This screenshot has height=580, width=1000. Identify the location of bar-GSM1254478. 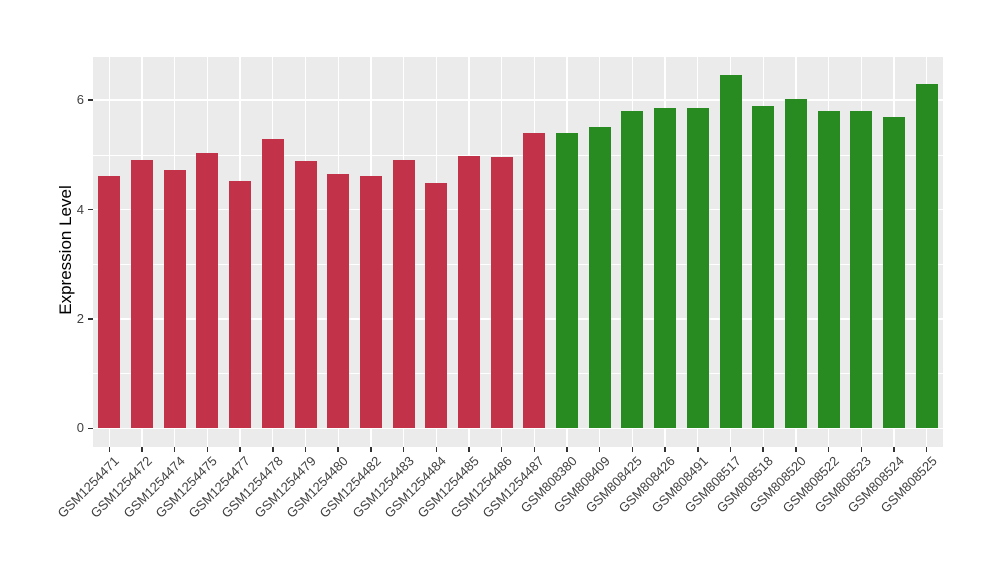
(272, 284).